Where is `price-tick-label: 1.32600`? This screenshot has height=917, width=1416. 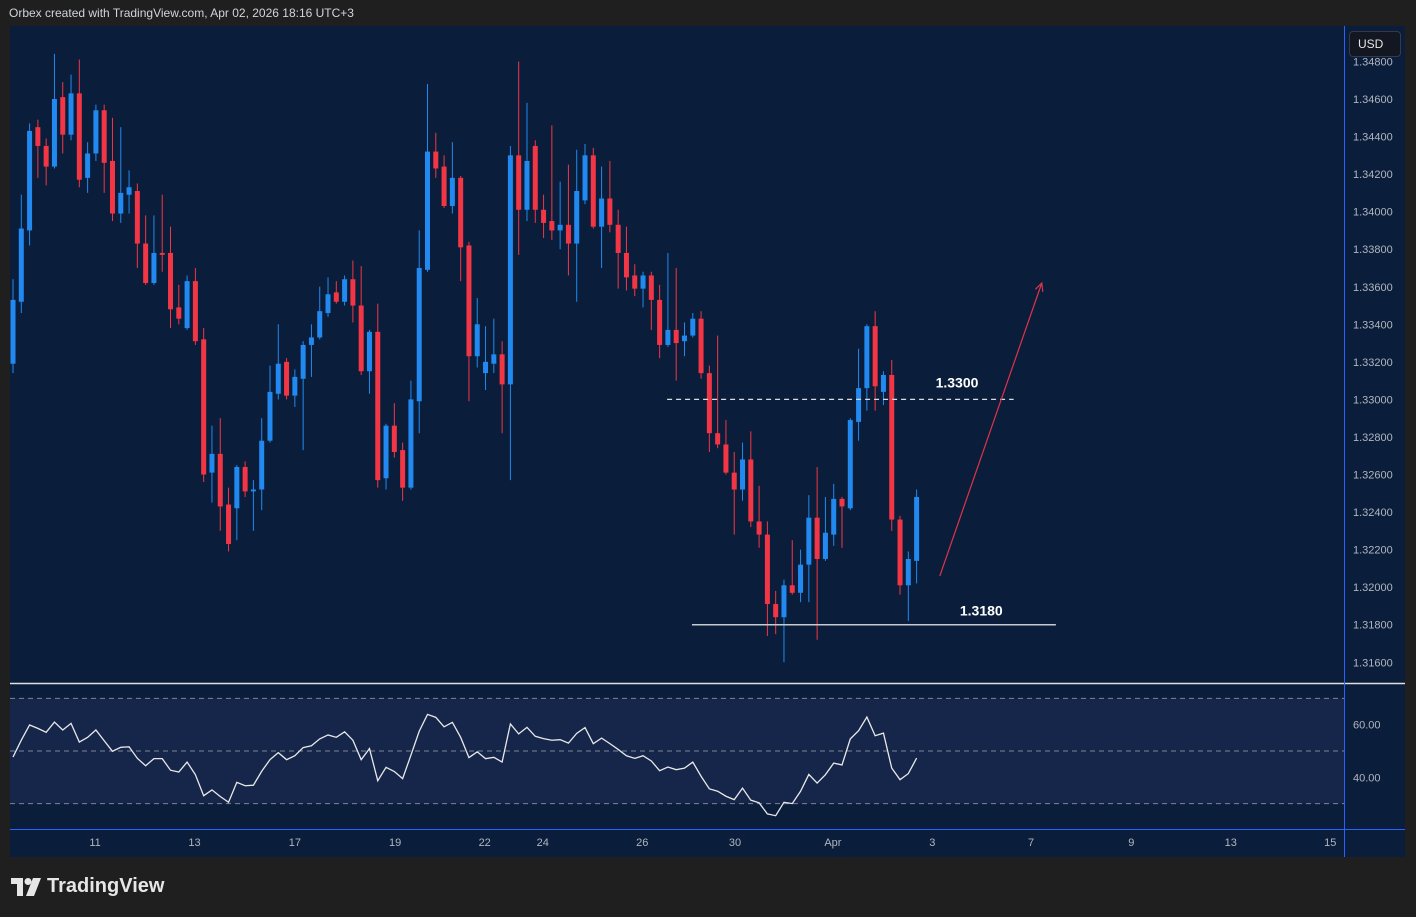
price-tick-label: 1.32600 is located at coordinates (1373, 476).